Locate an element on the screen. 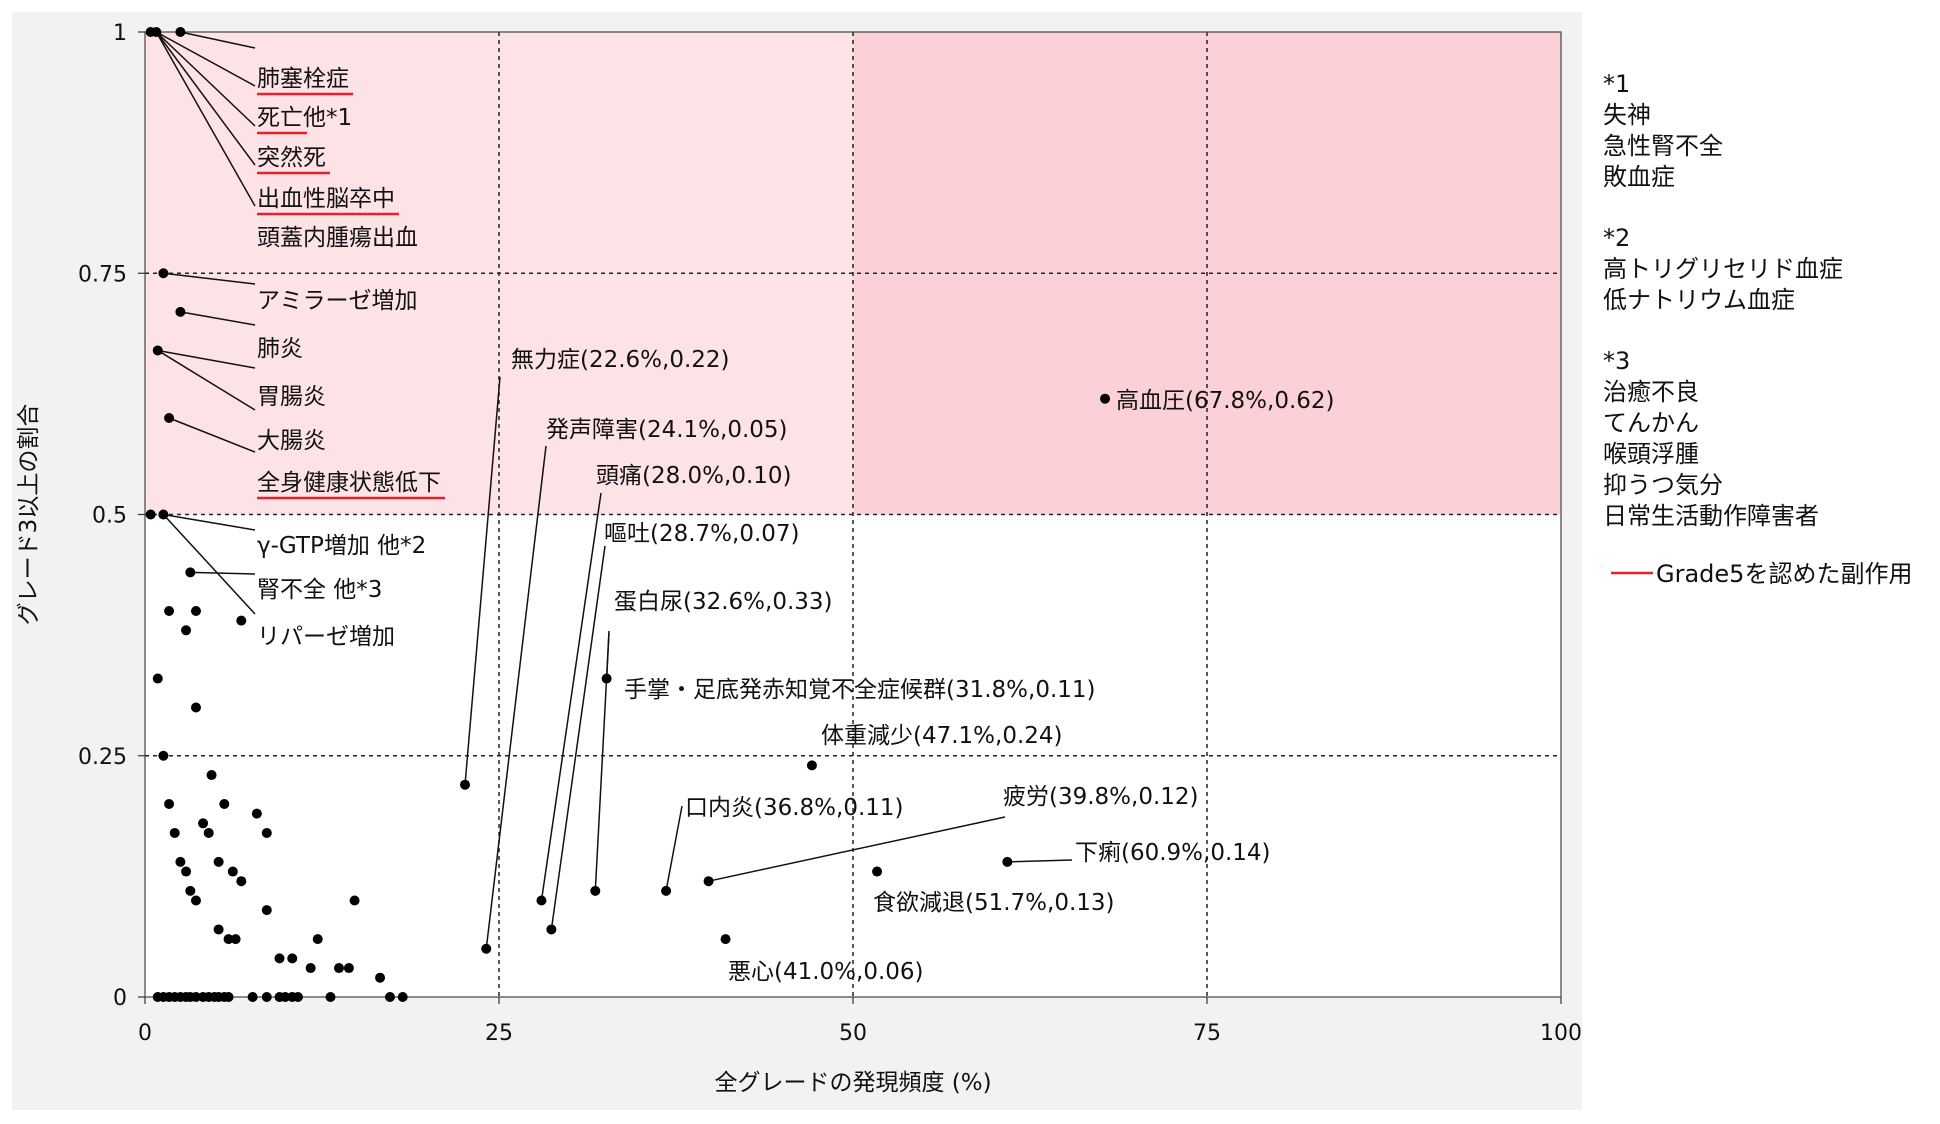  legend-label: Grade5を認めた副作用 is located at coordinates (1784, 574).